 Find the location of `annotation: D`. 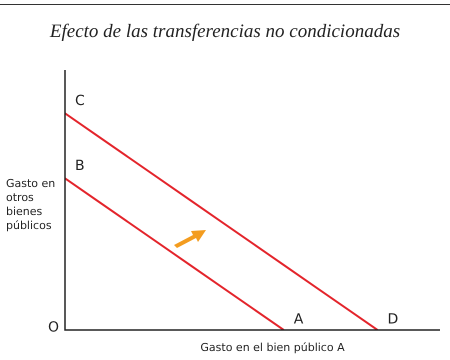

annotation: D is located at coordinates (393, 320).